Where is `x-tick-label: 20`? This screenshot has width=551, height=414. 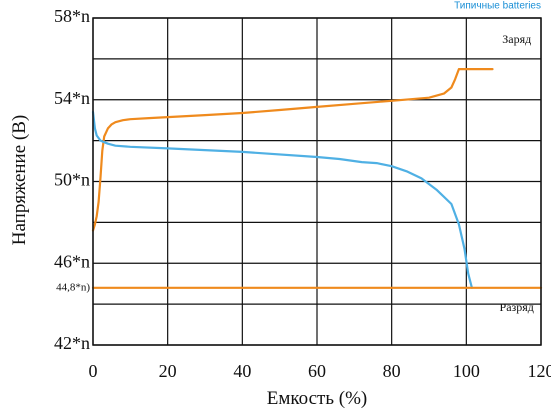 x-tick-label: 20 is located at coordinates (168, 371).